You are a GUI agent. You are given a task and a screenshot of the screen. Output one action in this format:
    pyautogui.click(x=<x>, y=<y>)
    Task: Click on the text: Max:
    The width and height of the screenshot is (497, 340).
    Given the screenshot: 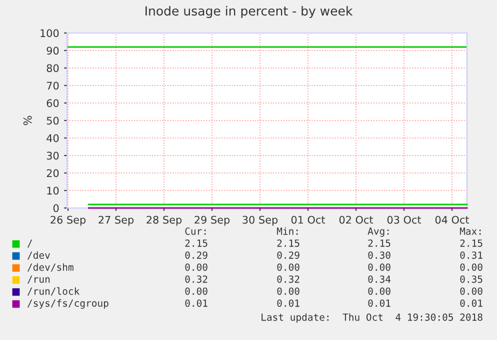 What is the action you would take?
    pyautogui.click(x=470, y=231)
    